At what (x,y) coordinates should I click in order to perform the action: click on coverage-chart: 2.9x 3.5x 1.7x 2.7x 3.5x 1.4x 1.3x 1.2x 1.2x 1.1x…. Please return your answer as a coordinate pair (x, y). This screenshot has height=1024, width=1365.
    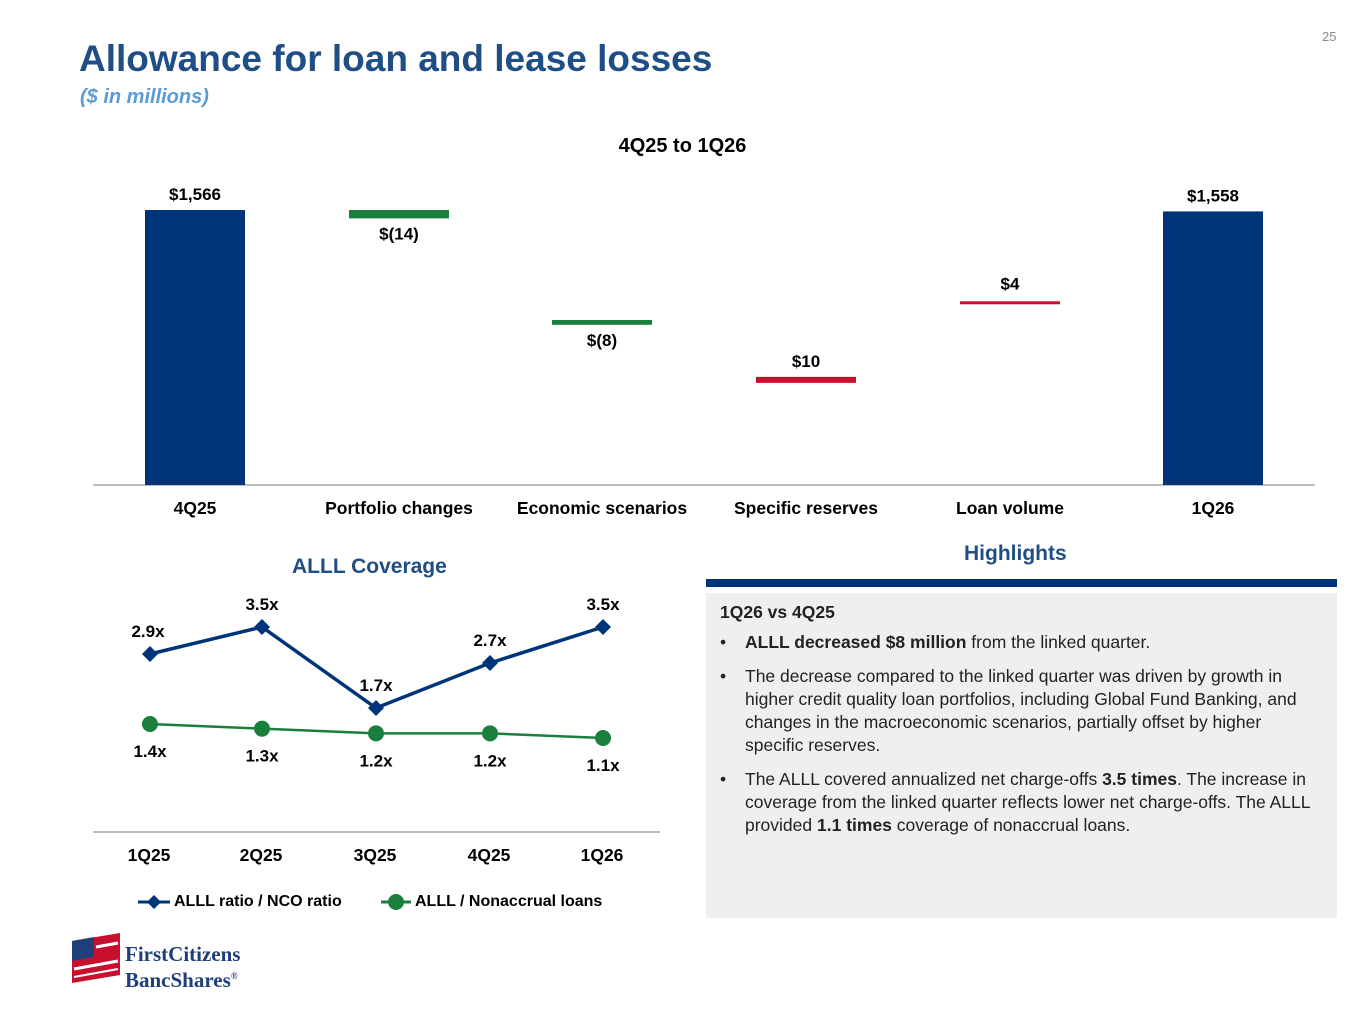
    Looking at the image, I should click on (376, 730).